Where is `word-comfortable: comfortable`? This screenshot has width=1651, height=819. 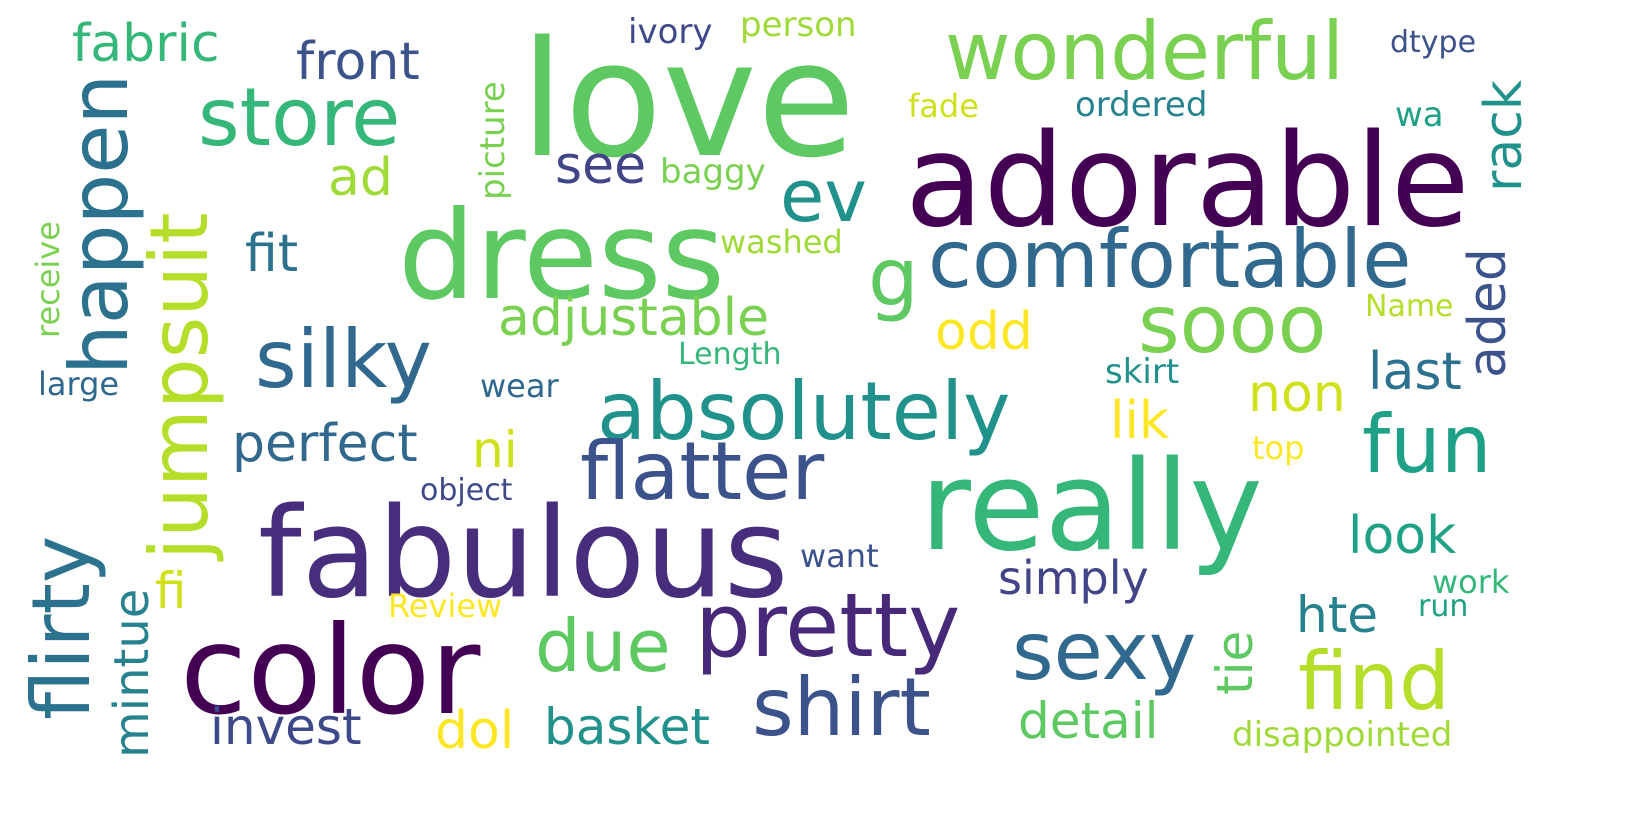 word-comfortable: comfortable is located at coordinates (1170, 259).